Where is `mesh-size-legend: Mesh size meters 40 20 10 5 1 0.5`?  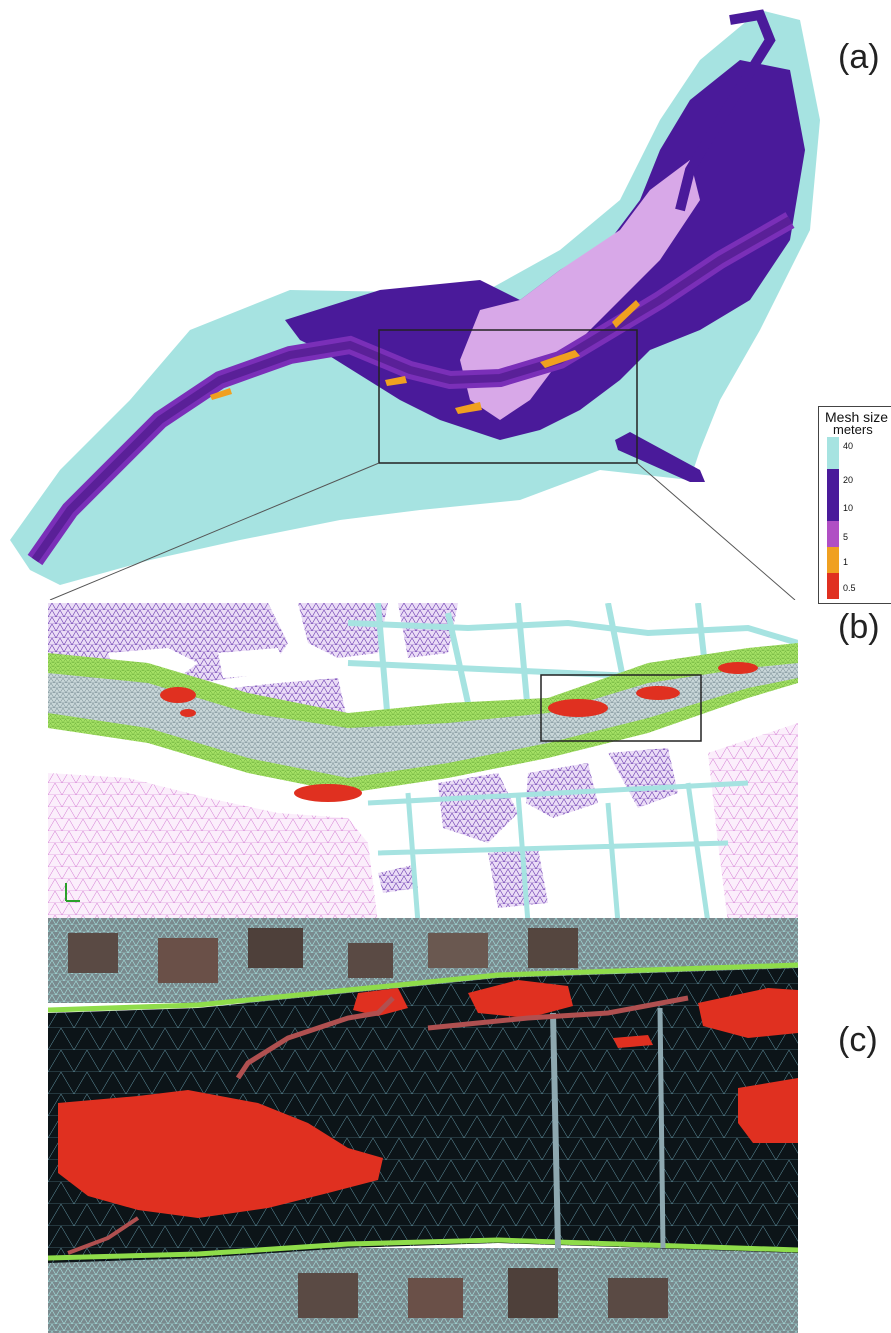
mesh-size-legend: Mesh size meters 40 20 10 5 1 0.5 is located at coordinates (854, 505).